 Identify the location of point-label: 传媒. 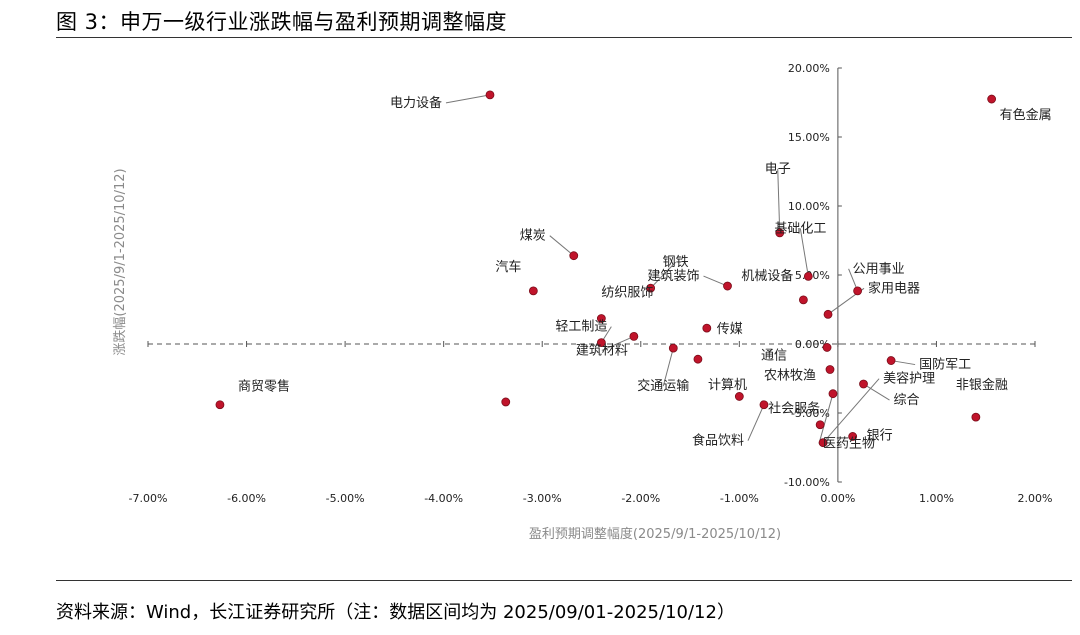
(730, 329).